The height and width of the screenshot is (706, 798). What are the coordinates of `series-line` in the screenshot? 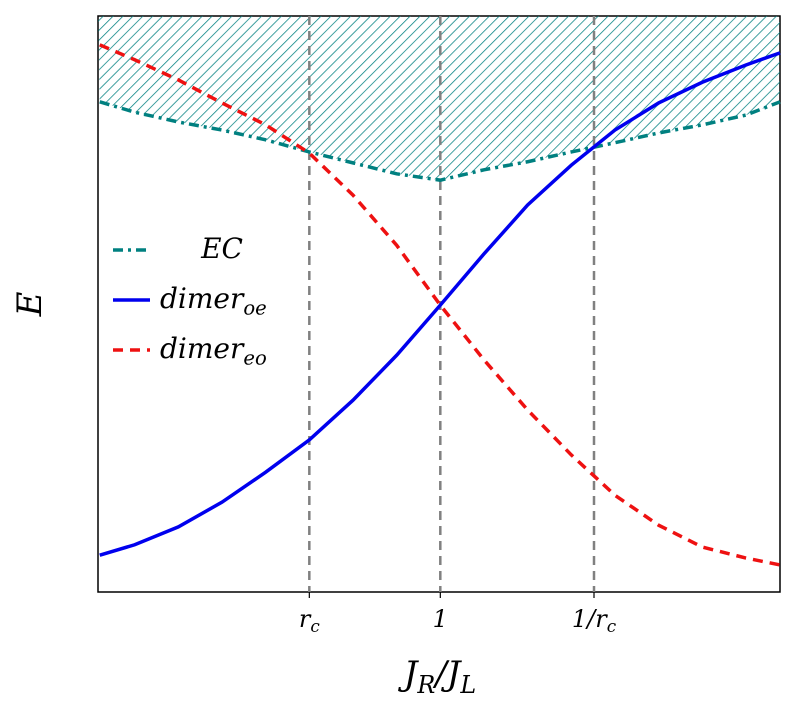 It's located at (440, 141).